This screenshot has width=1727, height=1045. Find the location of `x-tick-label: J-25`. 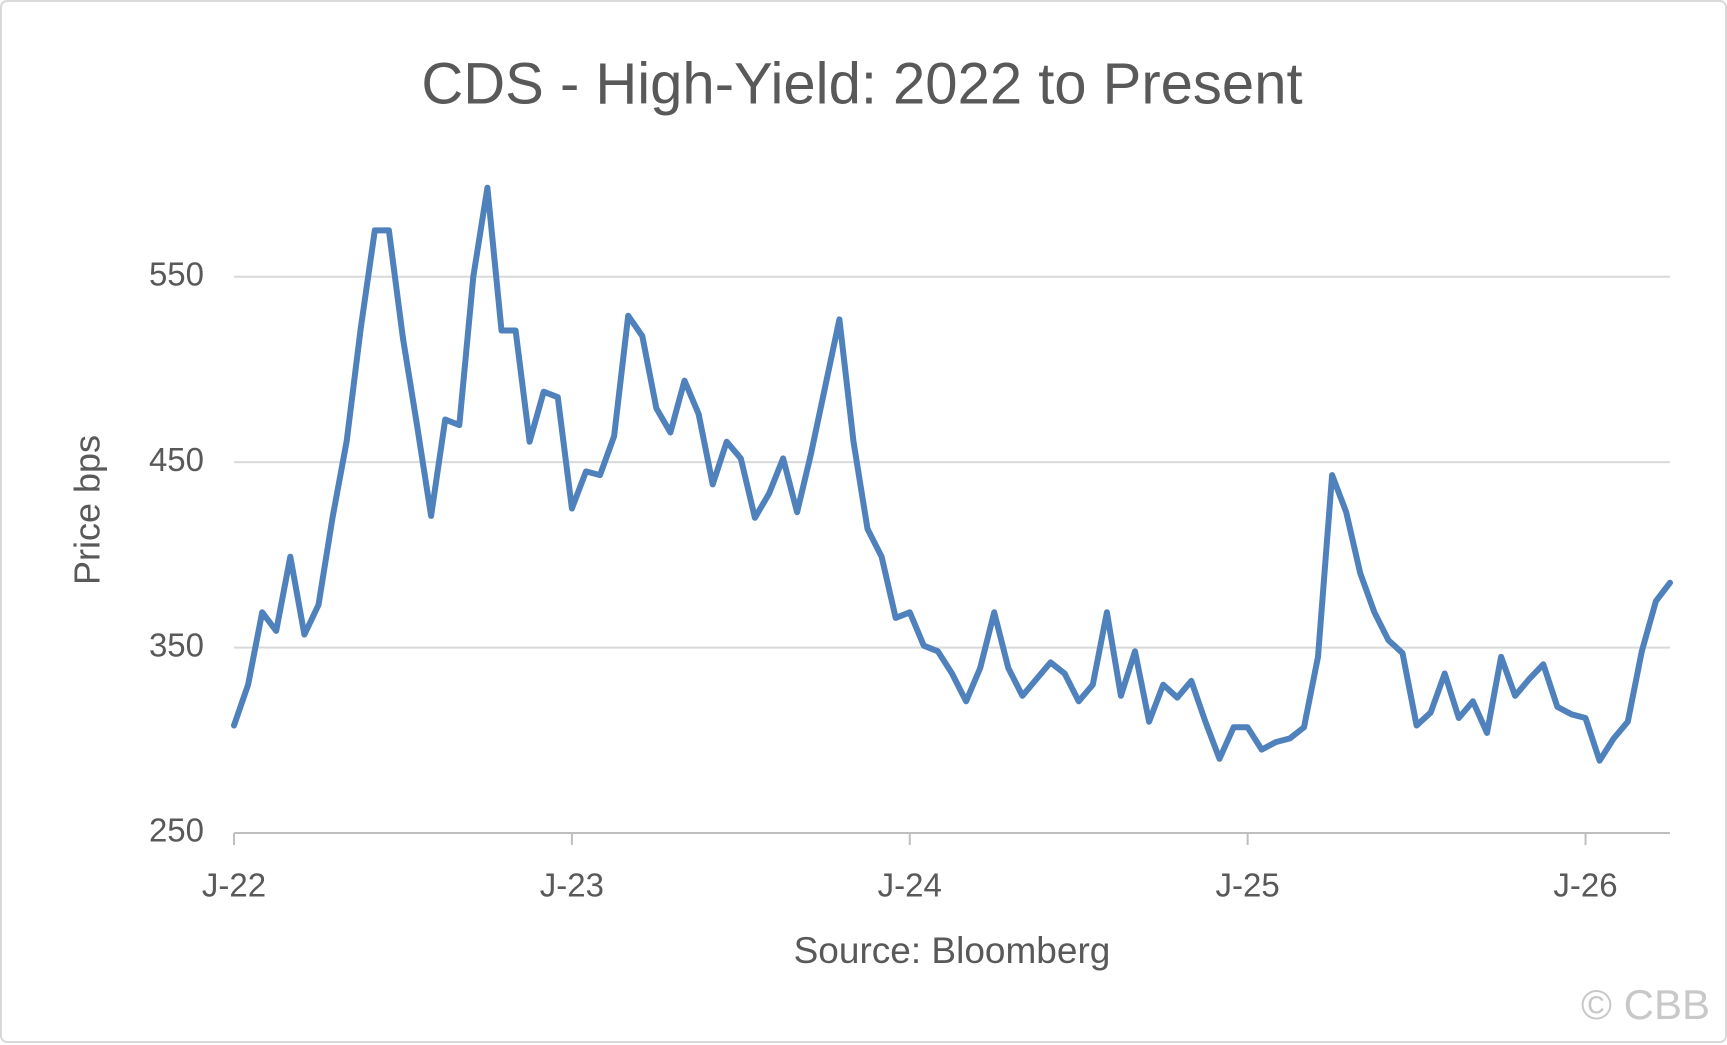

x-tick-label: J-25 is located at coordinates (1248, 885).